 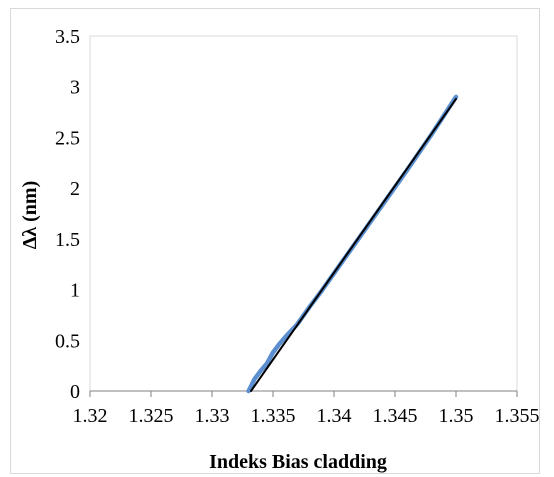 What do you see at coordinates (151, 416) in the screenshot?
I see `x-tick-label: 1.325` at bounding box center [151, 416].